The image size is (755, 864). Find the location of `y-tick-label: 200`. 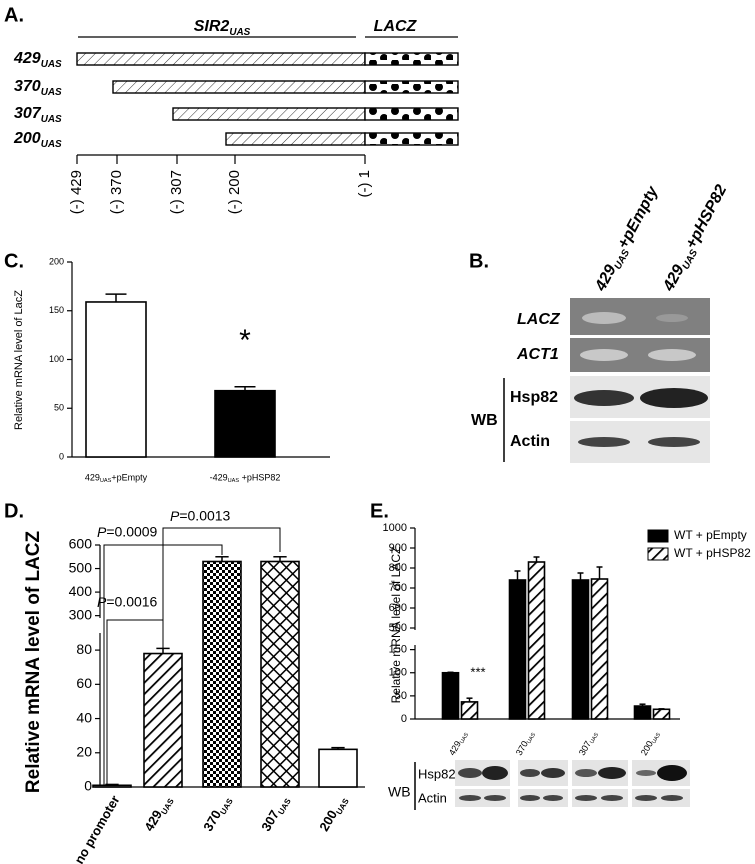

y-tick-label: 200 is located at coordinates (56, 261).